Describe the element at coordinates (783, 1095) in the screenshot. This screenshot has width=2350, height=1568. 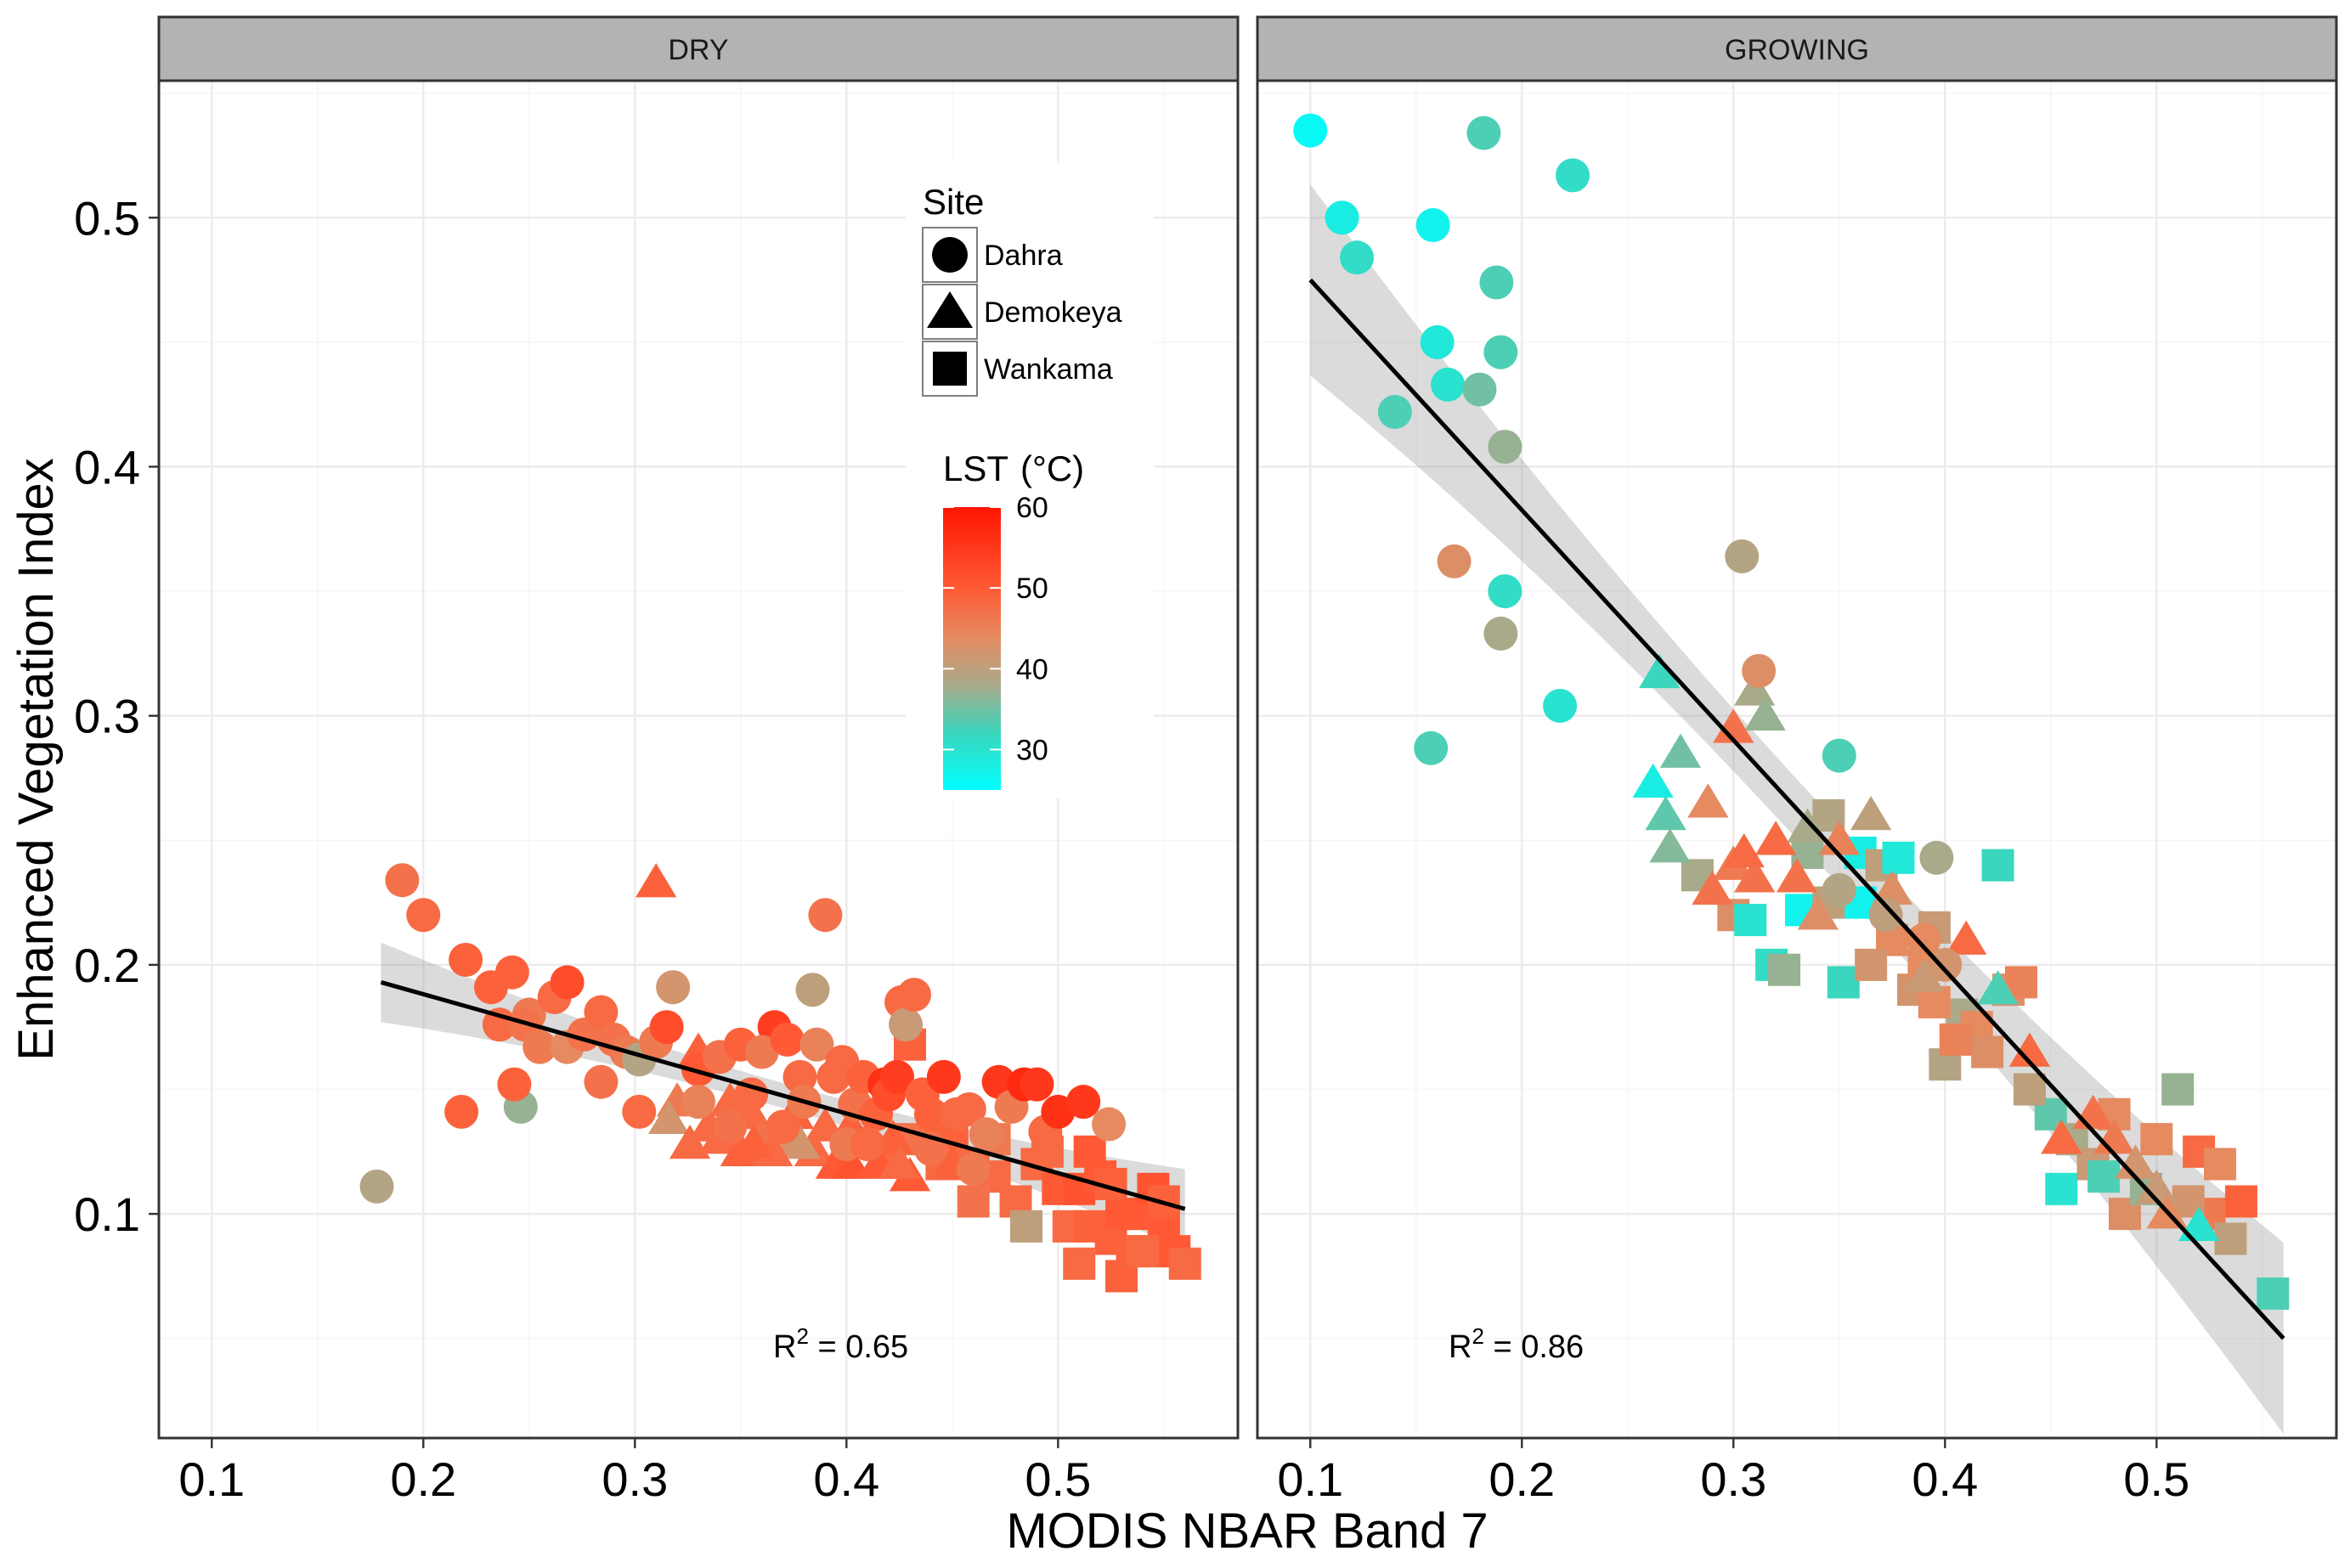
I see `regression-line` at that location.